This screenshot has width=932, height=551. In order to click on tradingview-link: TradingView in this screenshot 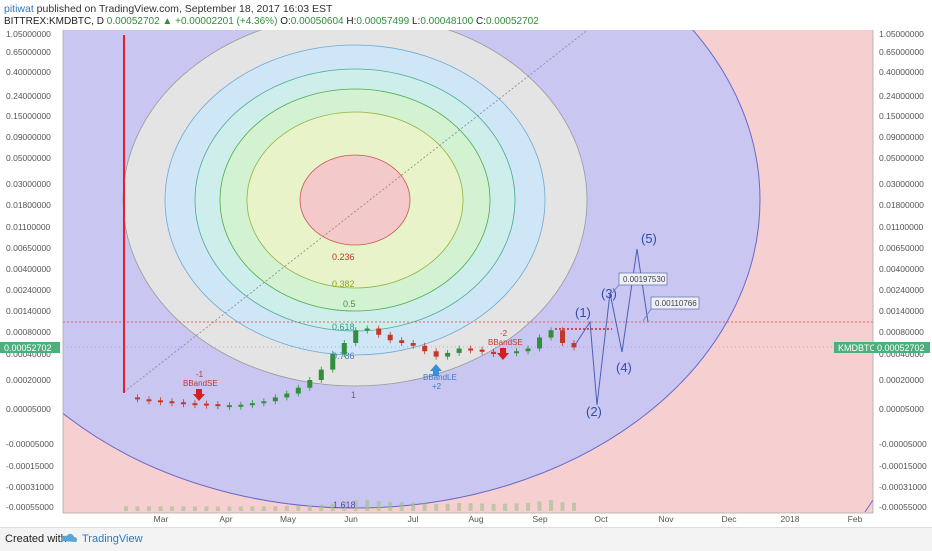, I will do `click(112, 539)`.